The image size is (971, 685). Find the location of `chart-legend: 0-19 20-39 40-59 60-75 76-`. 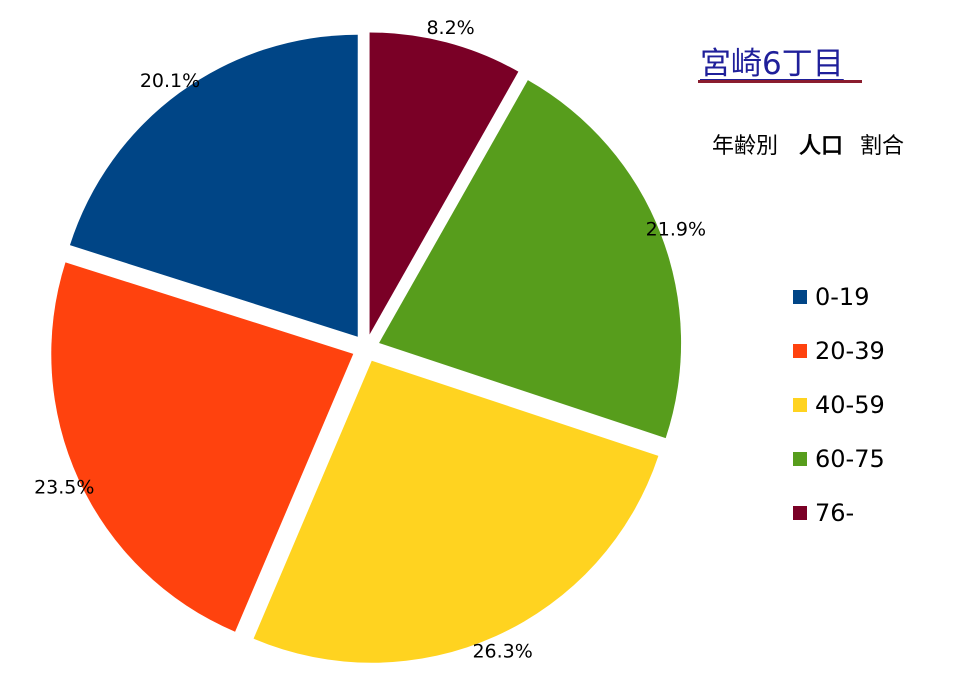

chart-legend: 0-19 20-39 40-59 60-75 76- is located at coordinates (878, 405).